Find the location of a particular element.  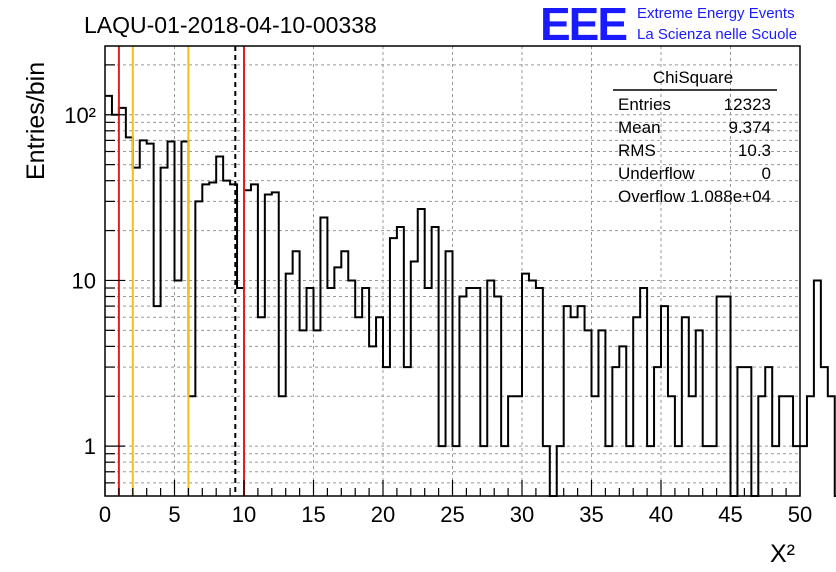

x-tick-label: 15 is located at coordinates (313, 514).